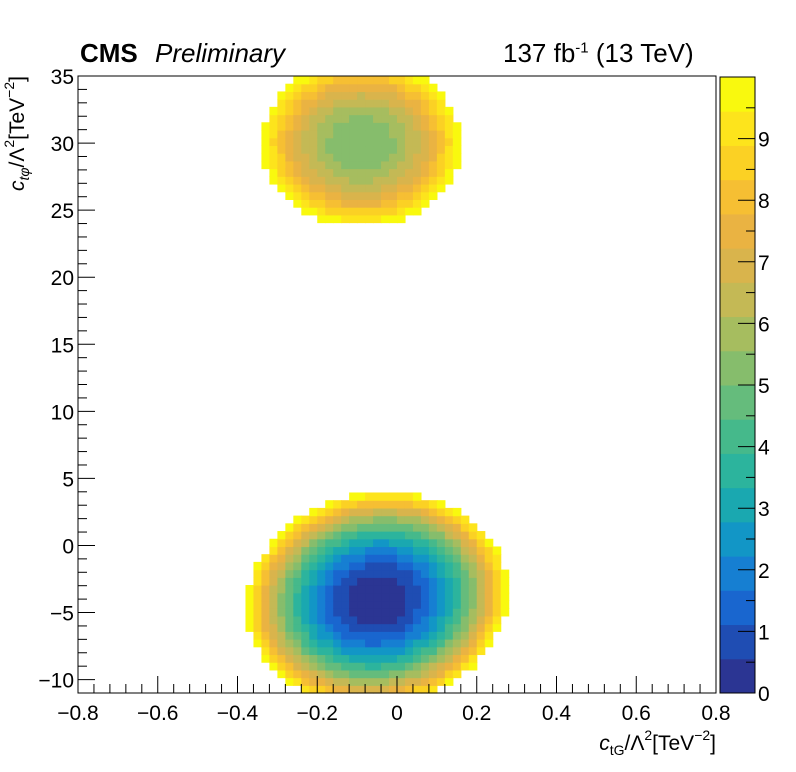  Describe the element at coordinates (764, 571) in the screenshot. I see `colorbar-tick-label: 2` at that location.